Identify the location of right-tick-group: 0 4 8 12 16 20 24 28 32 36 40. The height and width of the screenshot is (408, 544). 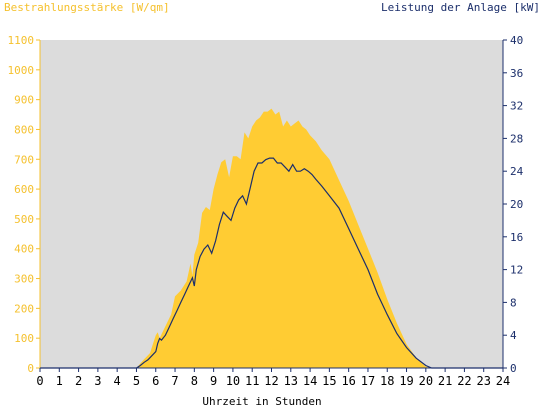
(513, 204).